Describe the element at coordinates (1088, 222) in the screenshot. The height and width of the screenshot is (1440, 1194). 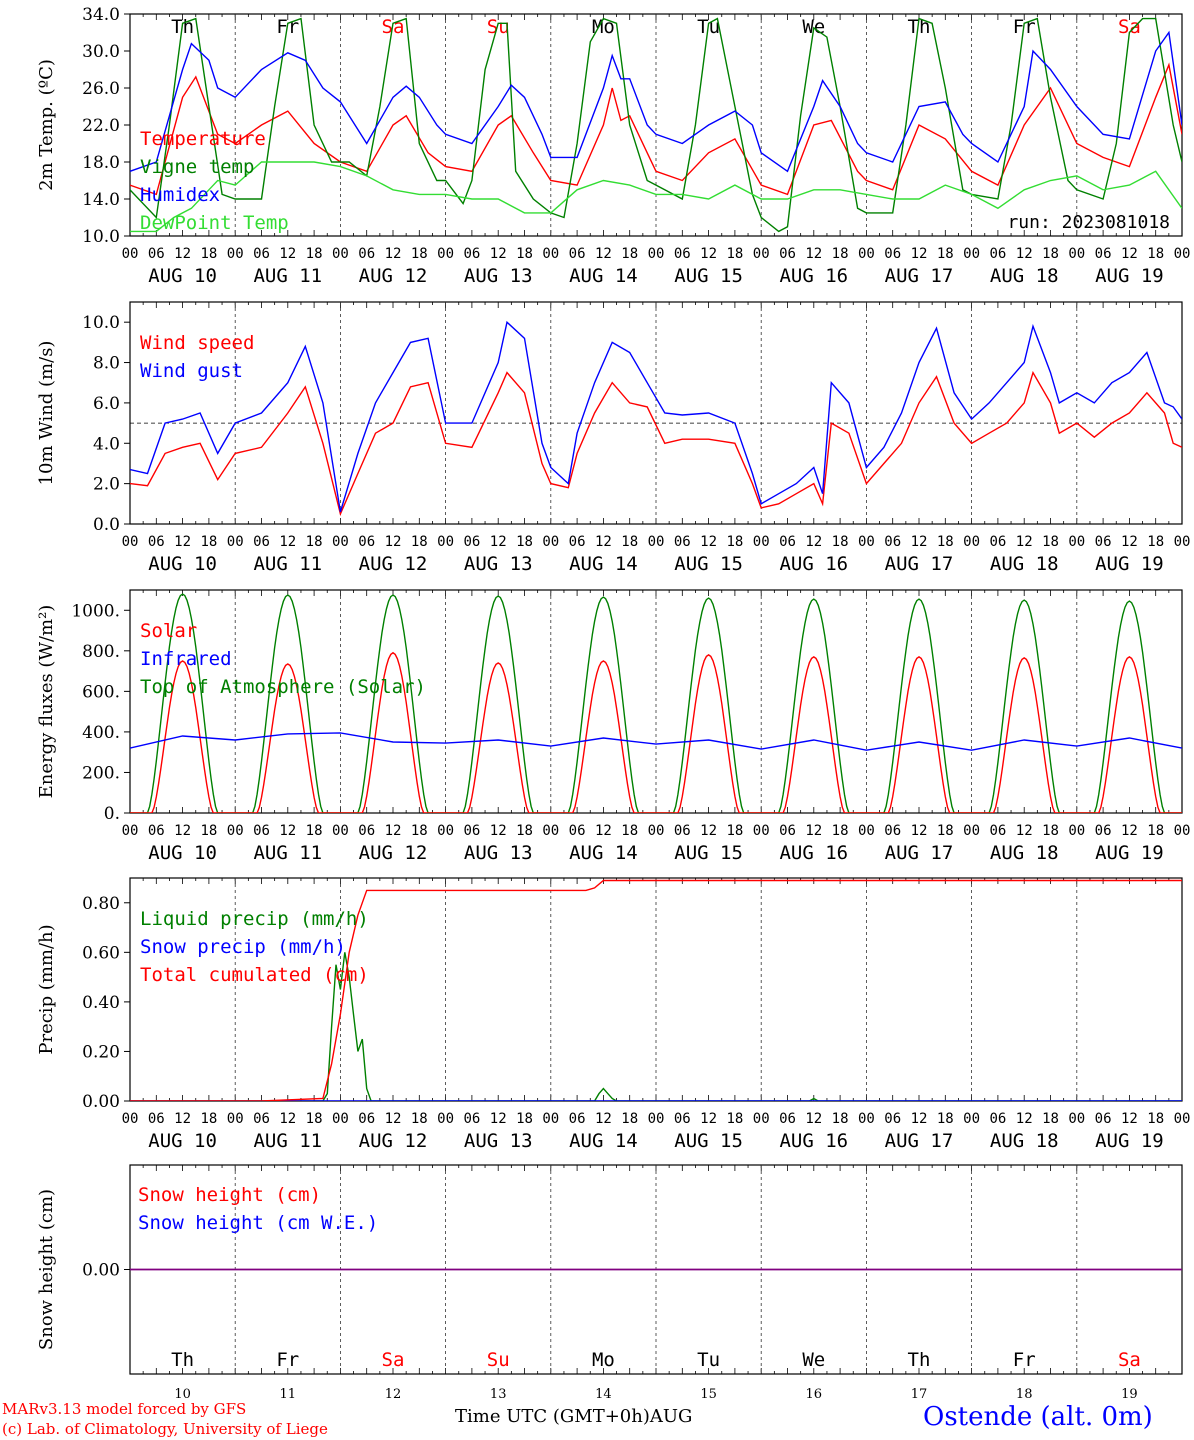
I see `run-label: run: 2023081018` at that location.